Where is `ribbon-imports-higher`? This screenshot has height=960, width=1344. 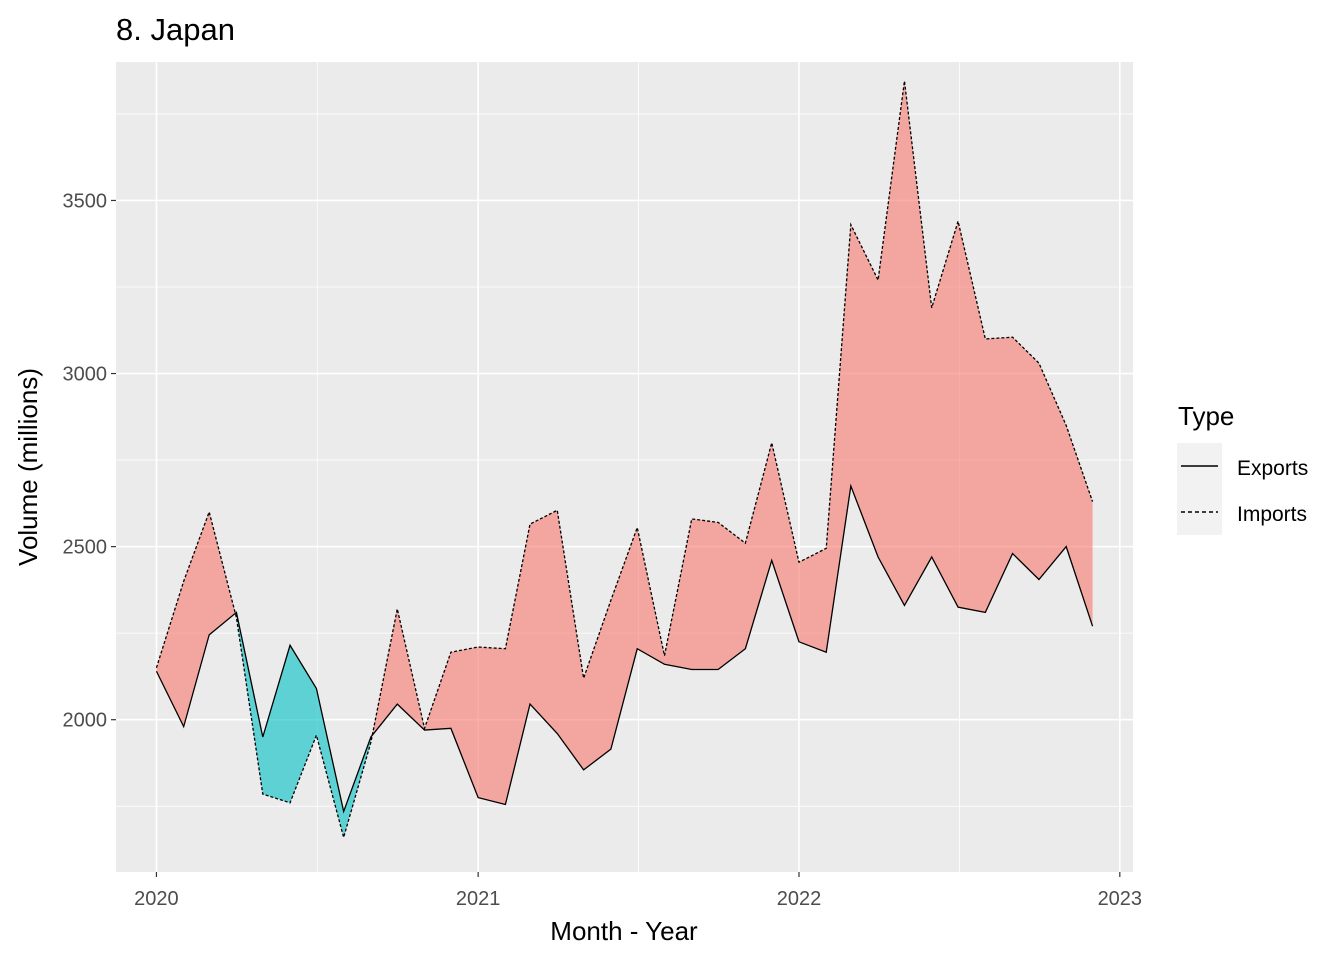 ribbon-imports-higher is located at coordinates (196, 619).